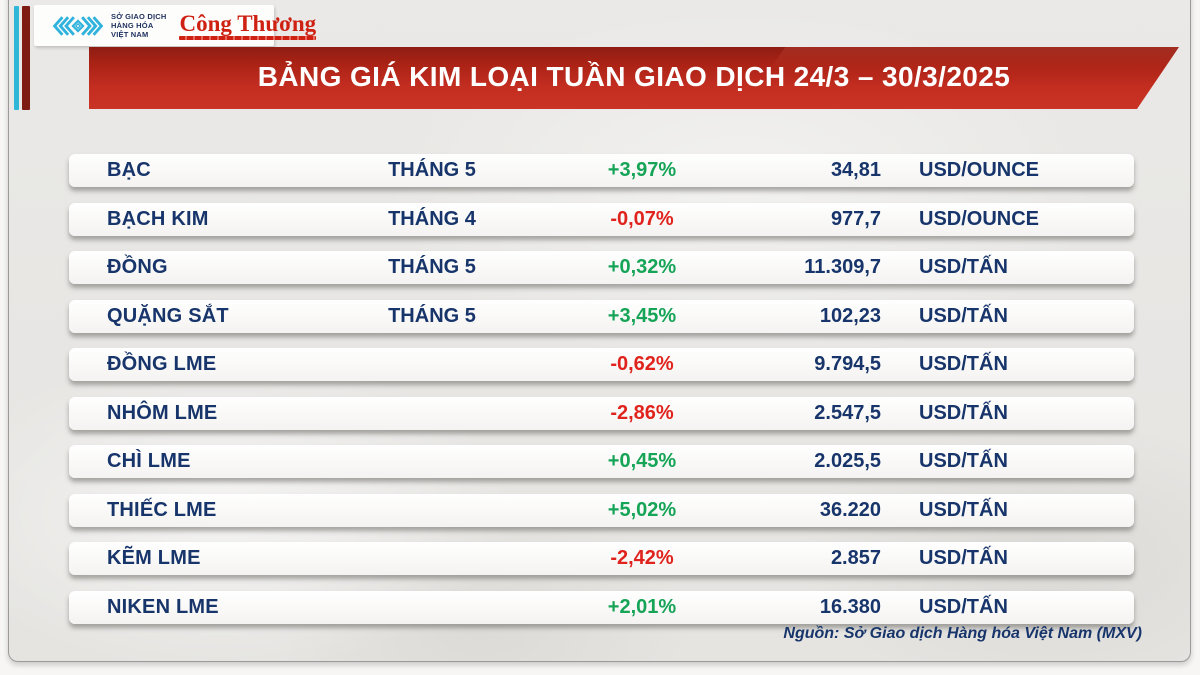  I want to click on table-row: ĐỒNG THÁNG 5 +0,32% 11.309,7 USD/TẤN, so click(601, 267).